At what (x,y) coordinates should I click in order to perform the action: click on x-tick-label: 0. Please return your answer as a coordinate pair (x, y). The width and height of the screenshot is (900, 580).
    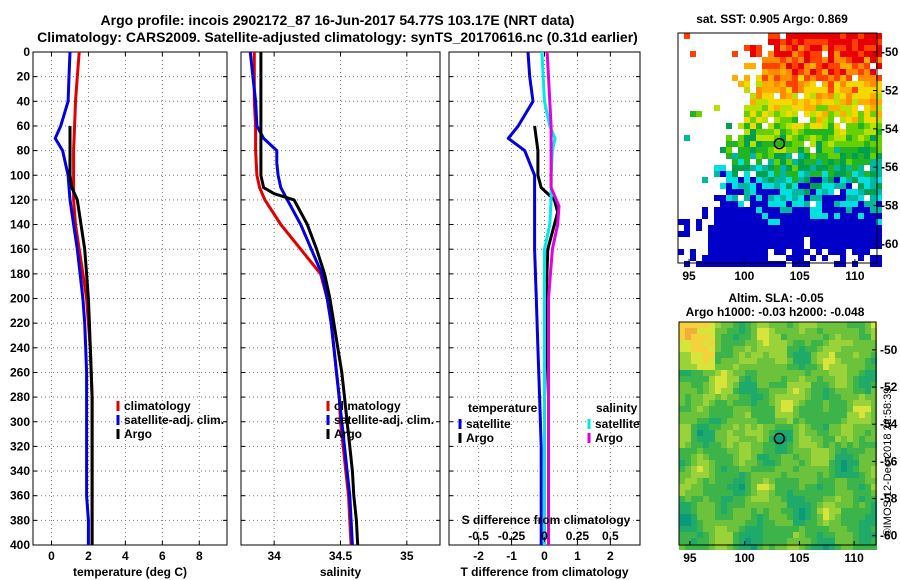
    Looking at the image, I should click on (544, 556).